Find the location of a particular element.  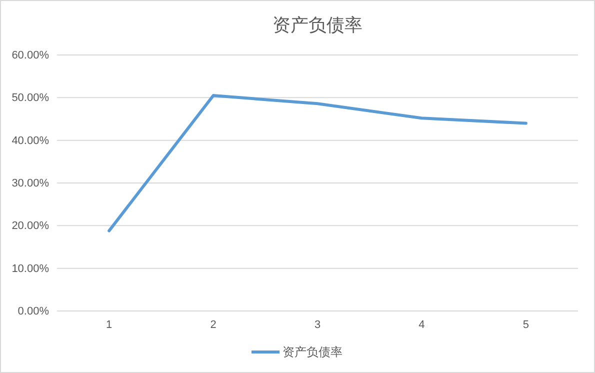

y-tick-label: 20.00% is located at coordinates (31, 226).